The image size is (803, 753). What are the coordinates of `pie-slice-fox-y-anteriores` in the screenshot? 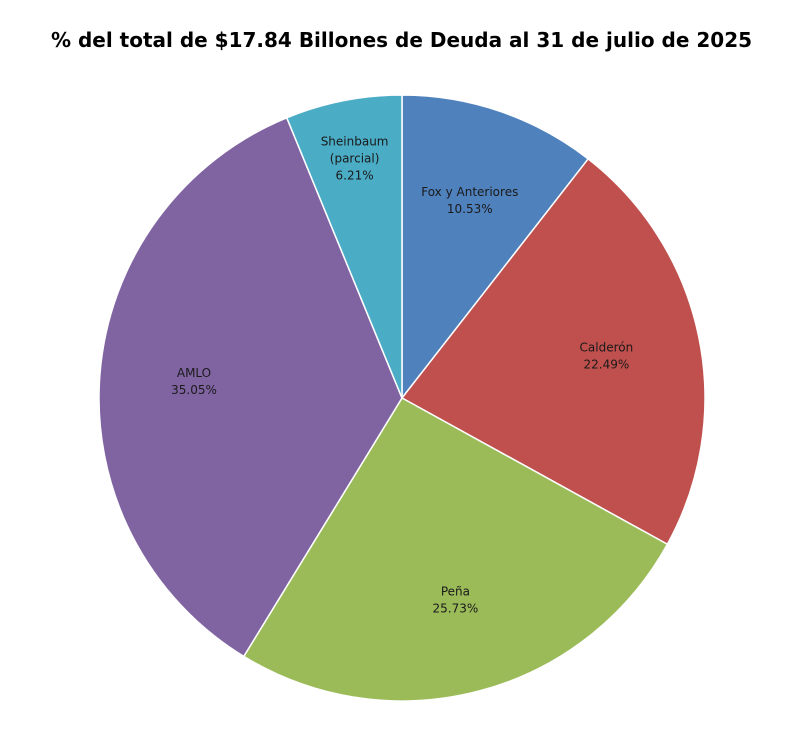 It's located at (495, 247).